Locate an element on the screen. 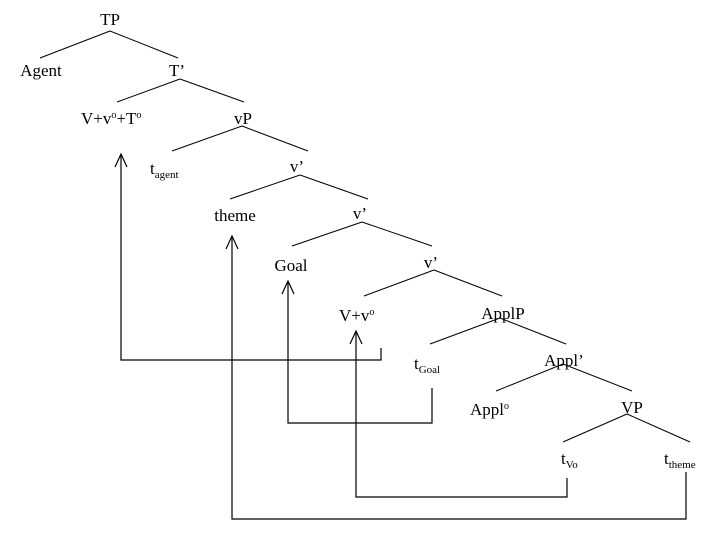 Image resolution: width=725 pixels, height=537 pixels. arrowhead-theme is located at coordinates (232, 242).